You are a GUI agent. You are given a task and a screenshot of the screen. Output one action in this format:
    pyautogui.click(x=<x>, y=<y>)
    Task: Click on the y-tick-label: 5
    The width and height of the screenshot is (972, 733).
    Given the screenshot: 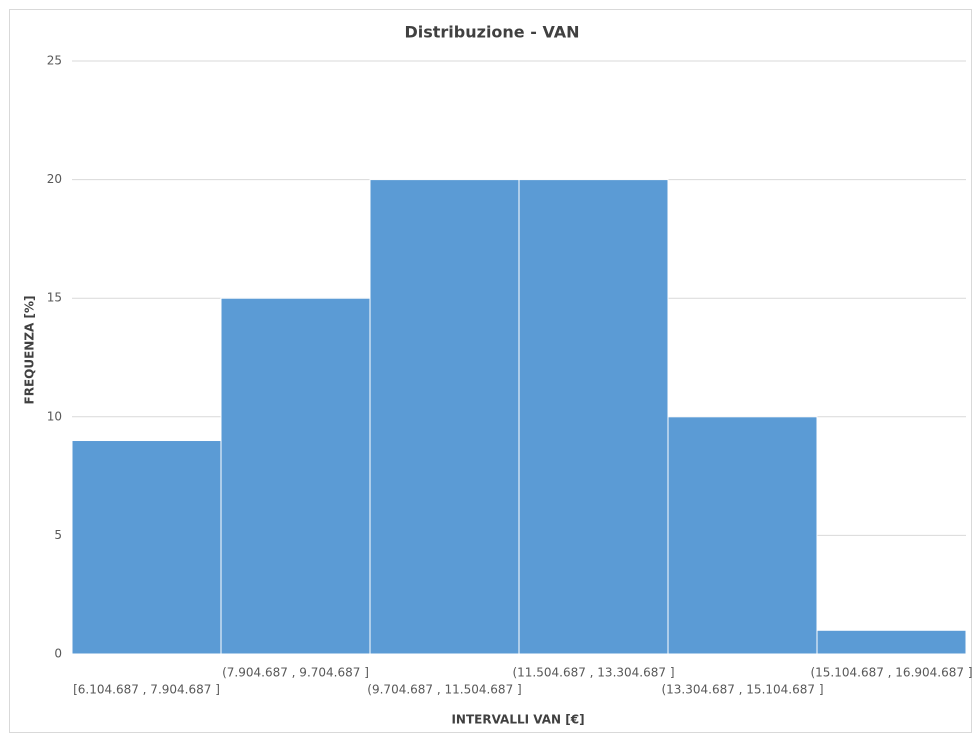 What is the action you would take?
    pyautogui.click(x=58, y=535)
    